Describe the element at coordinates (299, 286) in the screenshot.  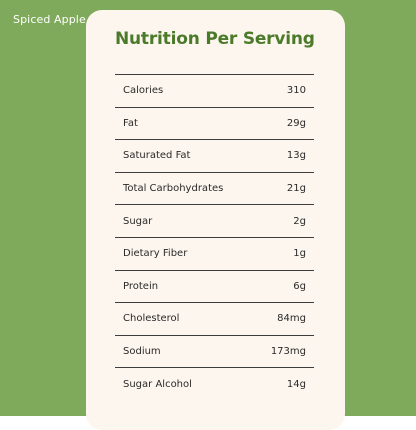
I see `nutrient-value: 6g` at that location.